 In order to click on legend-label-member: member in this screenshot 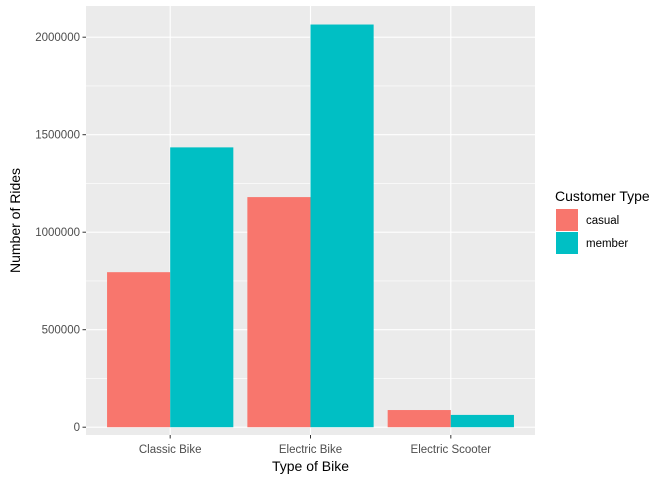, I will do `click(607, 244)`.